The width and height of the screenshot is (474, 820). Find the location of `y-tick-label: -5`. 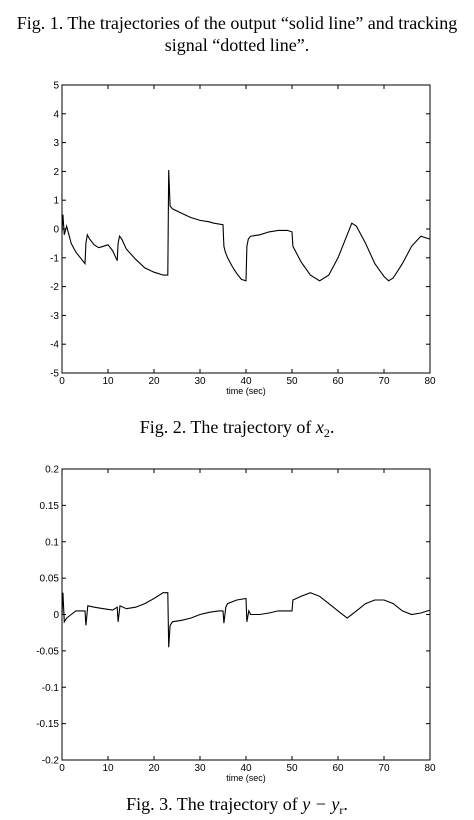

y-tick-label: -5 is located at coordinates (54, 374).